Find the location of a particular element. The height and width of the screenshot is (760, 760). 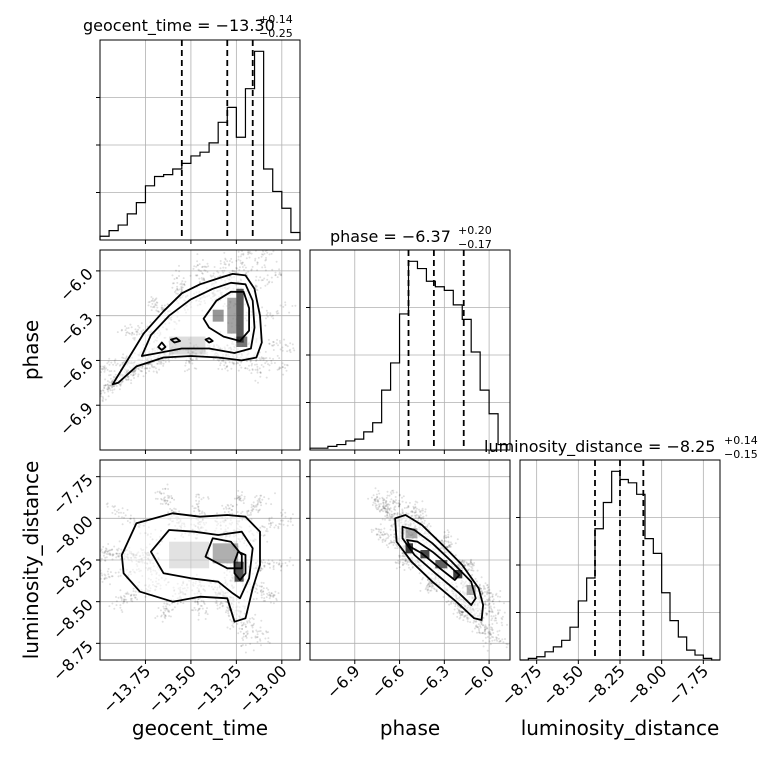

y-tick-label: −7.75 is located at coordinates (73, 494).